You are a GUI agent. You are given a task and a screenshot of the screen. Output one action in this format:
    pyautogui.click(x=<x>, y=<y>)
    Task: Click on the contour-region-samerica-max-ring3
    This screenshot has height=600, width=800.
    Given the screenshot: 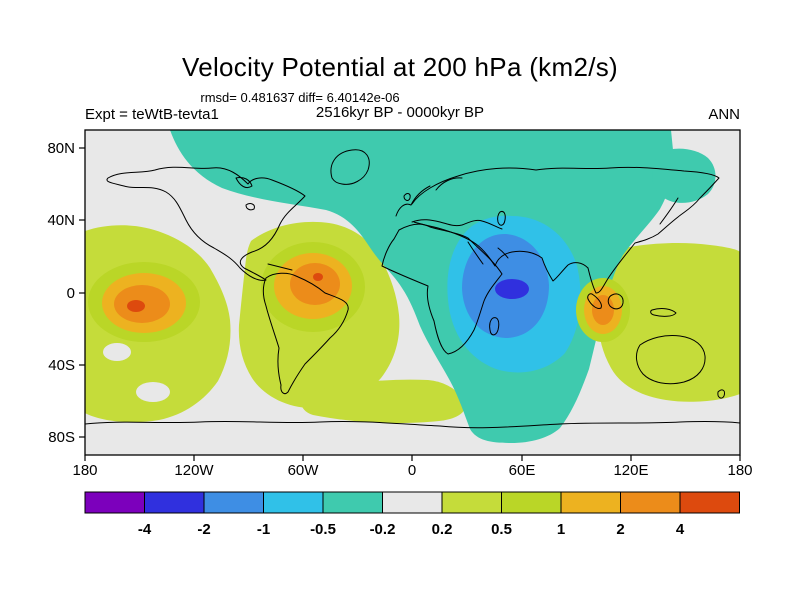 What is the action you would take?
    pyautogui.click(x=315, y=284)
    